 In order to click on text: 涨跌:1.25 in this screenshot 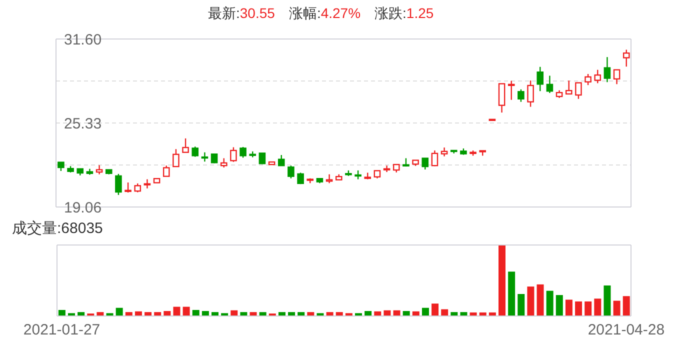, I will do `click(404, 14)`.